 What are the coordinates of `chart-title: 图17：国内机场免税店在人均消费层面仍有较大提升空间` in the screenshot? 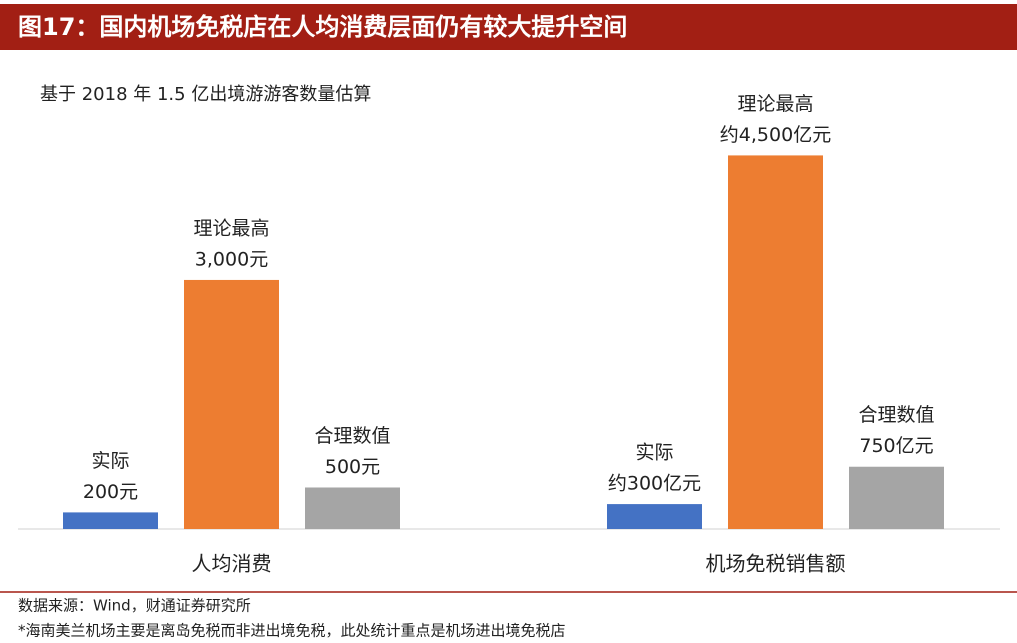 It's located at (322, 27).